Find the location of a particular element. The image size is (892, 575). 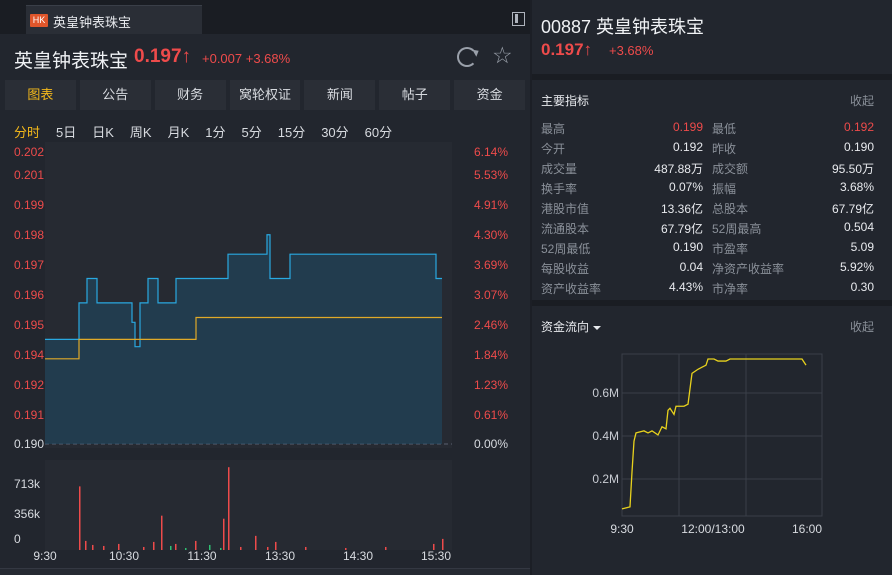

capital-flow-title: 资金流向 is located at coordinates (571, 326).